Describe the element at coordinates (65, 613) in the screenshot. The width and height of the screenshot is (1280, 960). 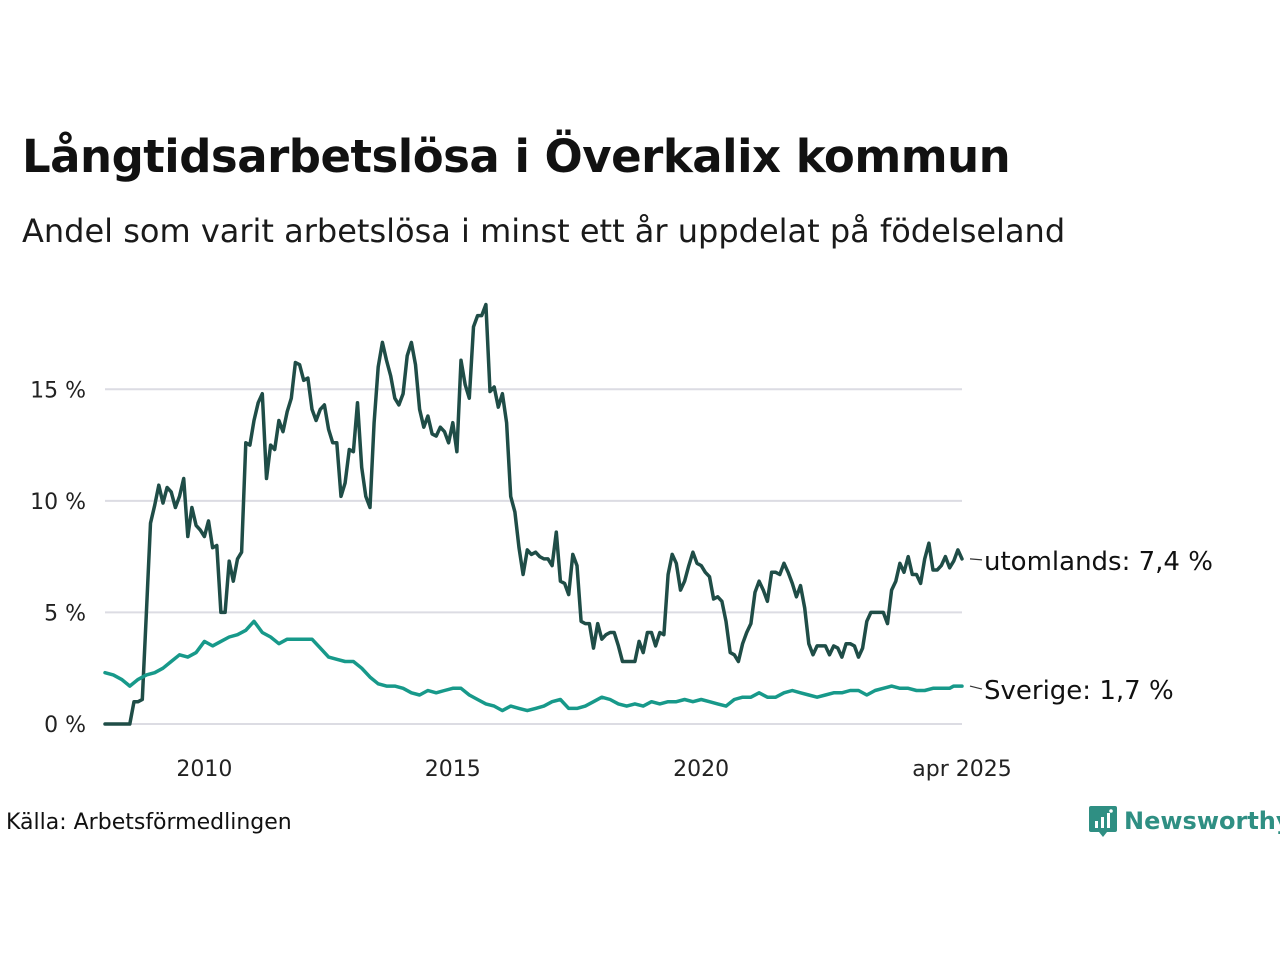
I see `y-tick-label: 5 %` at that location.